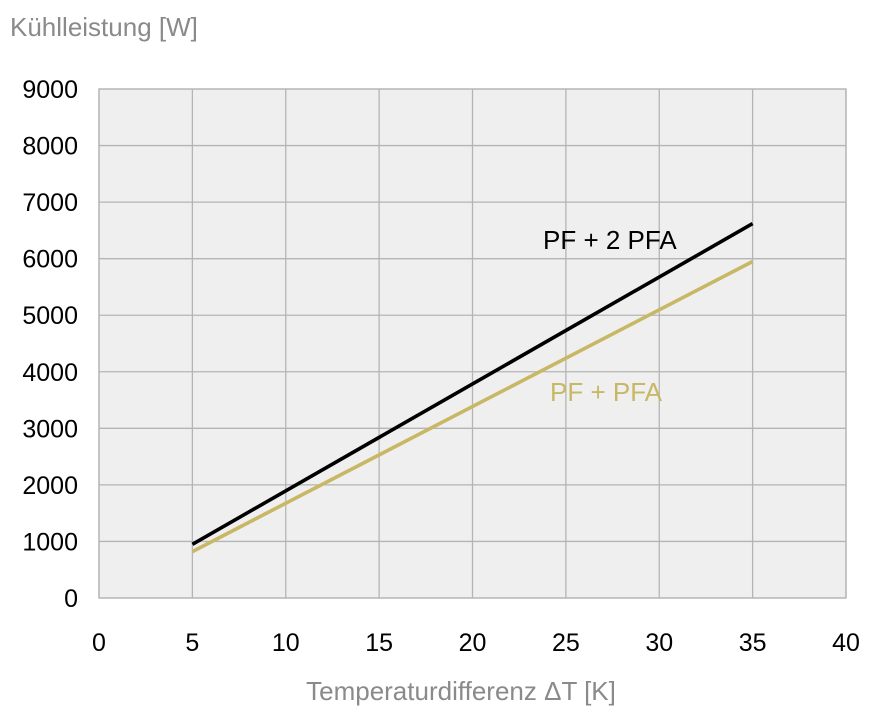 This screenshot has width=871, height=714. I want to click on y-tick-label: 1000, so click(50, 542).